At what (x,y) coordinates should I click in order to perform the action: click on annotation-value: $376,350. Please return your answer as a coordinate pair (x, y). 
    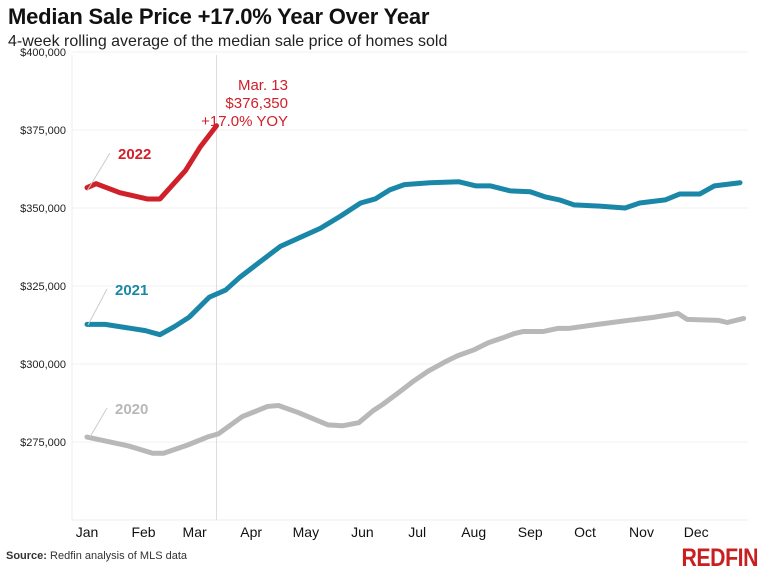
    Looking at the image, I should click on (256, 103).